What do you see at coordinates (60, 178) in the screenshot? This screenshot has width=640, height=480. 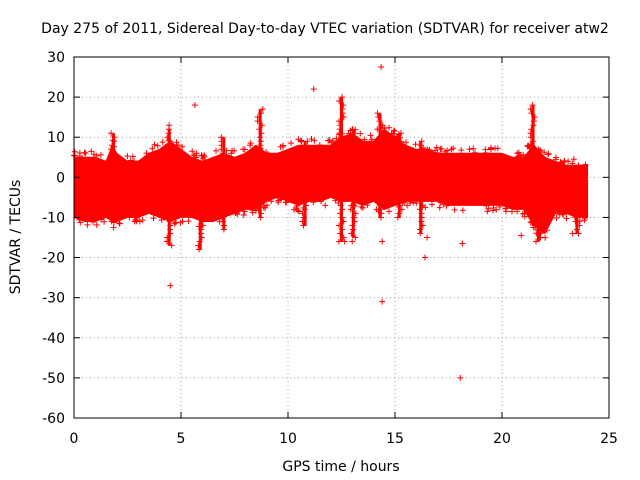 I see `y-tick-label: 0` at bounding box center [60, 178].